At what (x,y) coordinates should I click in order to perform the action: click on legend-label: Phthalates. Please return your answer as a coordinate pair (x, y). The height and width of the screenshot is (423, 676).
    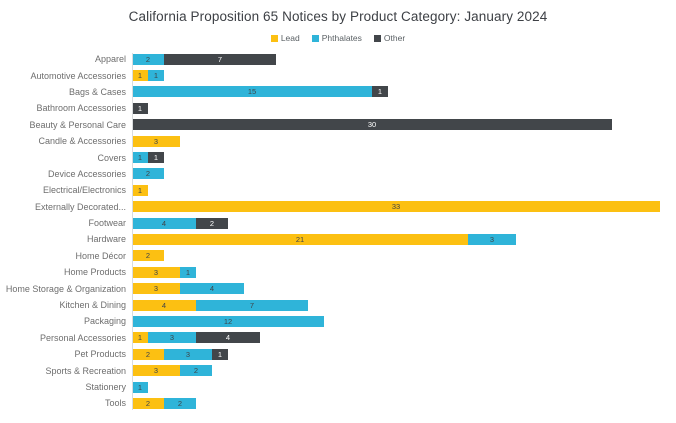
    Looking at the image, I should click on (341, 38).